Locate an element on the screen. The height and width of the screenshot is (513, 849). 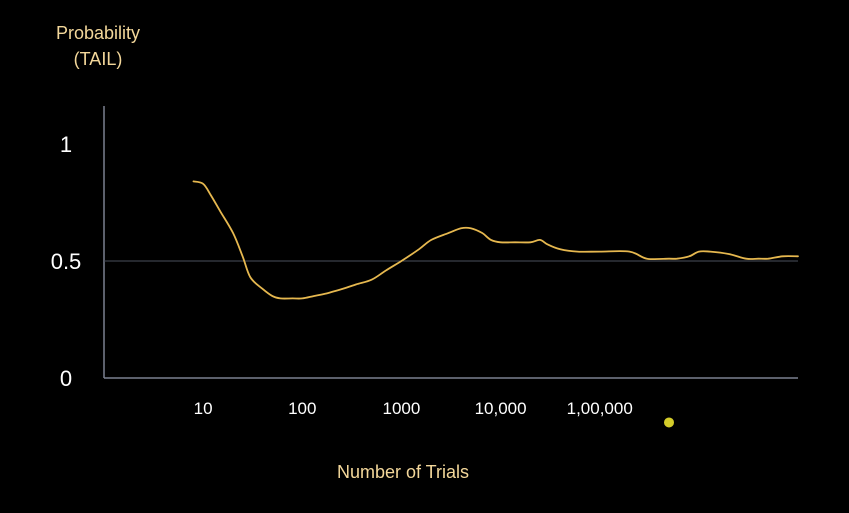
x-tick-label: 1,00,000 is located at coordinates (600, 408).